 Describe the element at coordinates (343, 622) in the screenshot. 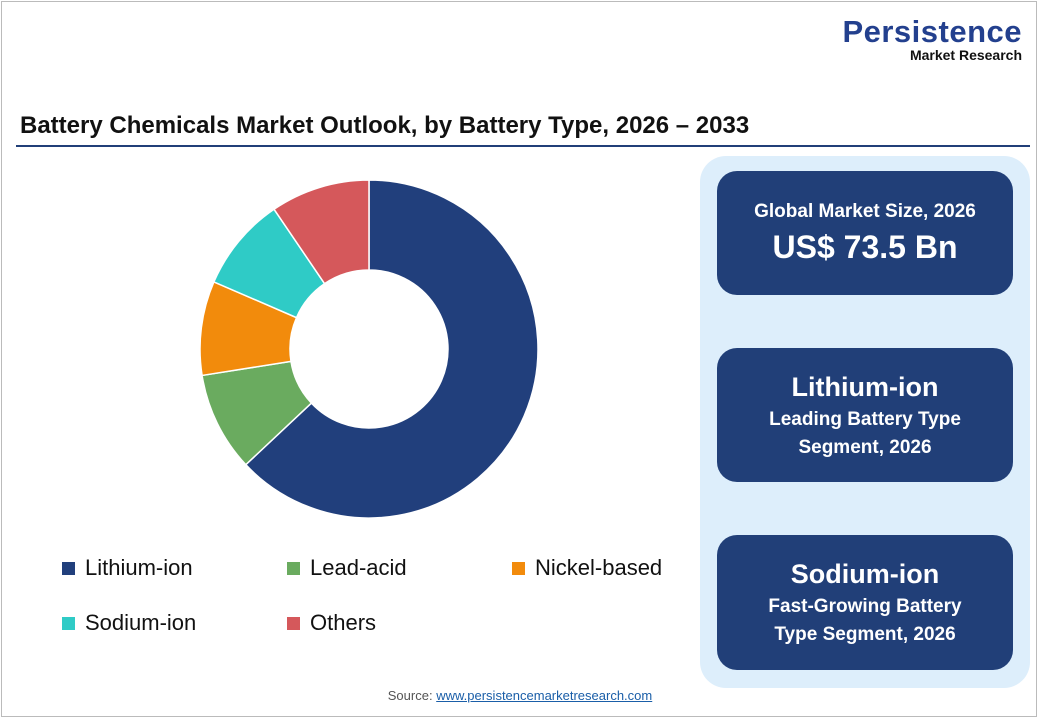

I see `legend-label: Others` at that location.